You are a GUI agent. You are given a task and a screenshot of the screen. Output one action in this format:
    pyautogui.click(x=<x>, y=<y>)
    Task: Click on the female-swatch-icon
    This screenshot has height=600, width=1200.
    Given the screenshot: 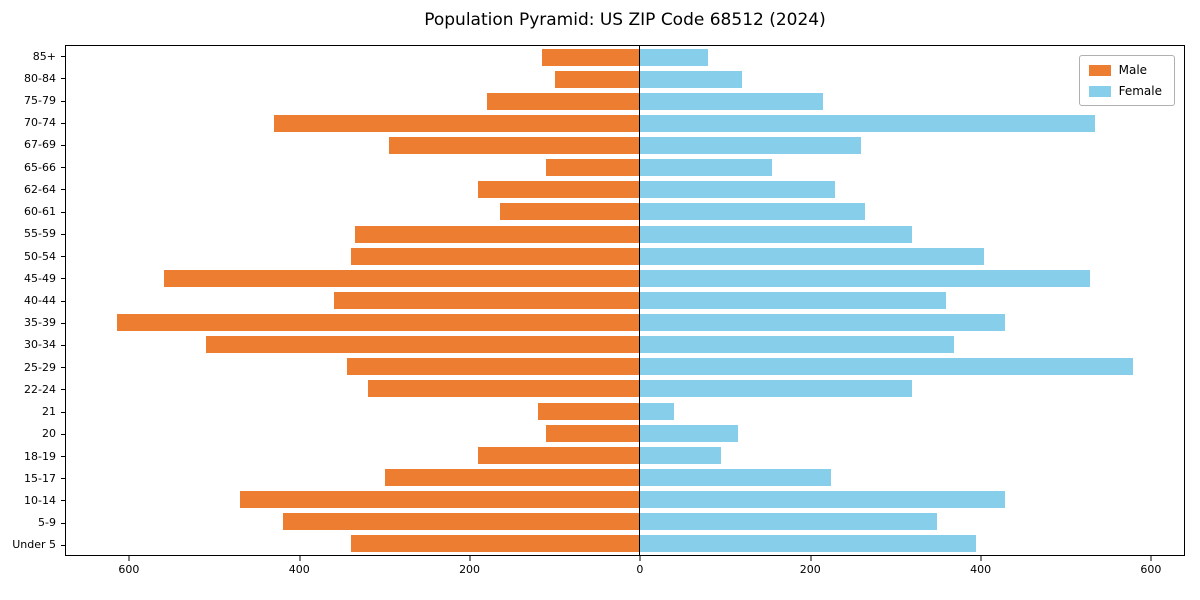 What is the action you would take?
    pyautogui.click(x=1099, y=91)
    